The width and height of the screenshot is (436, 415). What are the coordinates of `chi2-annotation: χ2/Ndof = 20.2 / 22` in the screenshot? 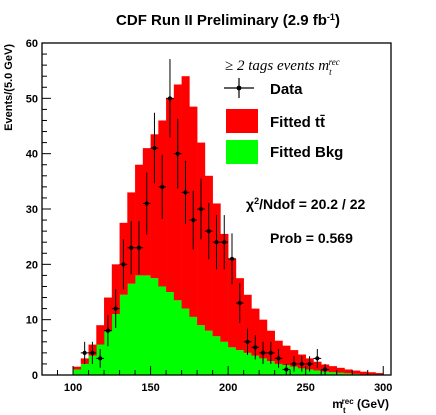 It's located at (306, 204).